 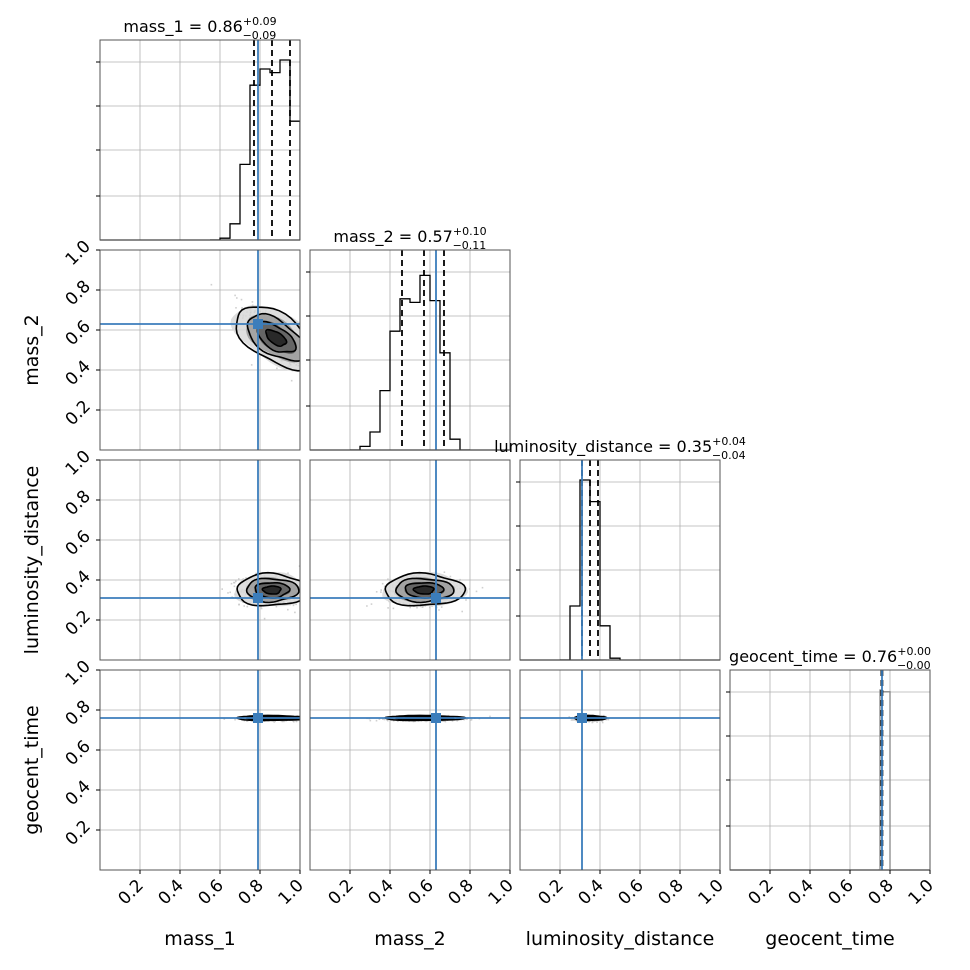 I want to click on y-axis-label-geocent_time: geocent_time, so click(x=32, y=769).